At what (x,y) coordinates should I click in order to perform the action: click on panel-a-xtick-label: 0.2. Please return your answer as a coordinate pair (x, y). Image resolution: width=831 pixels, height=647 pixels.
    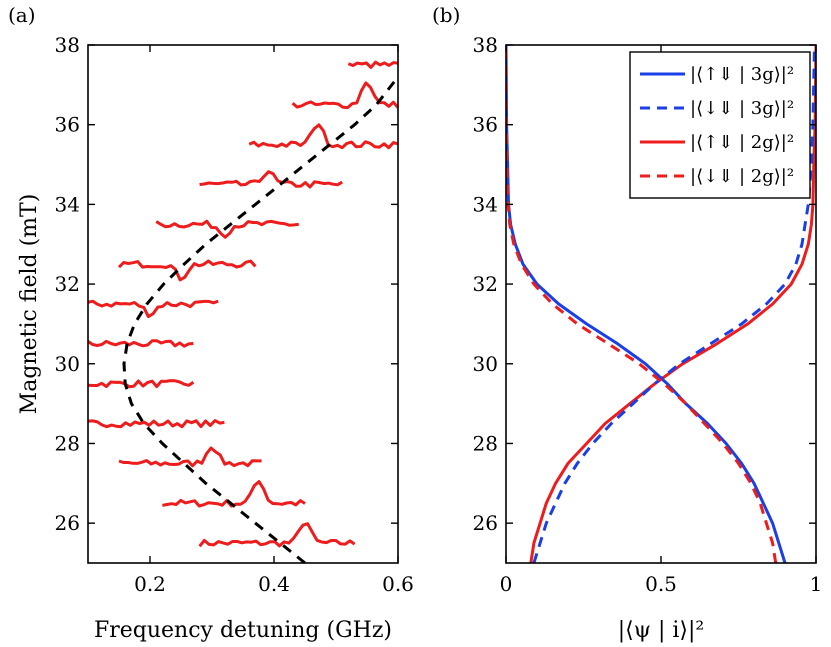
    Looking at the image, I should click on (150, 584).